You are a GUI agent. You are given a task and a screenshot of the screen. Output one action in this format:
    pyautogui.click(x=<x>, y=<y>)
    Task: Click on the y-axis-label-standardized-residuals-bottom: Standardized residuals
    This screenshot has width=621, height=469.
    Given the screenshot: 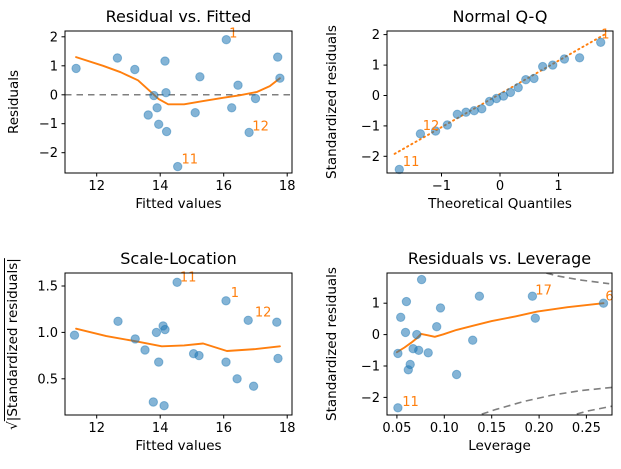 What is the action you would take?
    pyautogui.click(x=332, y=344)
    